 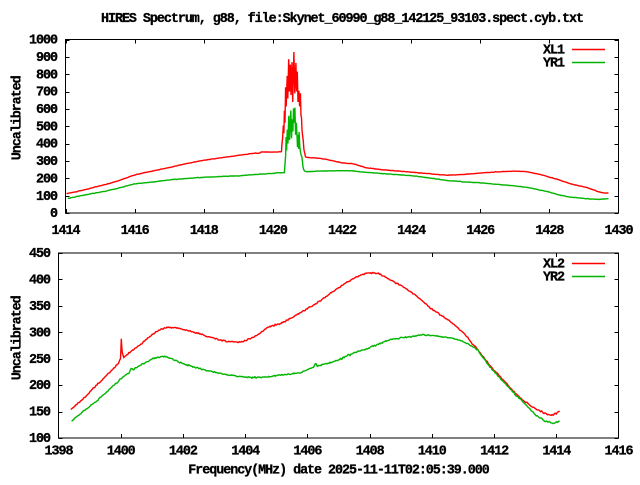 What do you see at coordinates (554, 278) in the screenshot?
I see `svg-text: YR2` at bounding box center [554, 278].